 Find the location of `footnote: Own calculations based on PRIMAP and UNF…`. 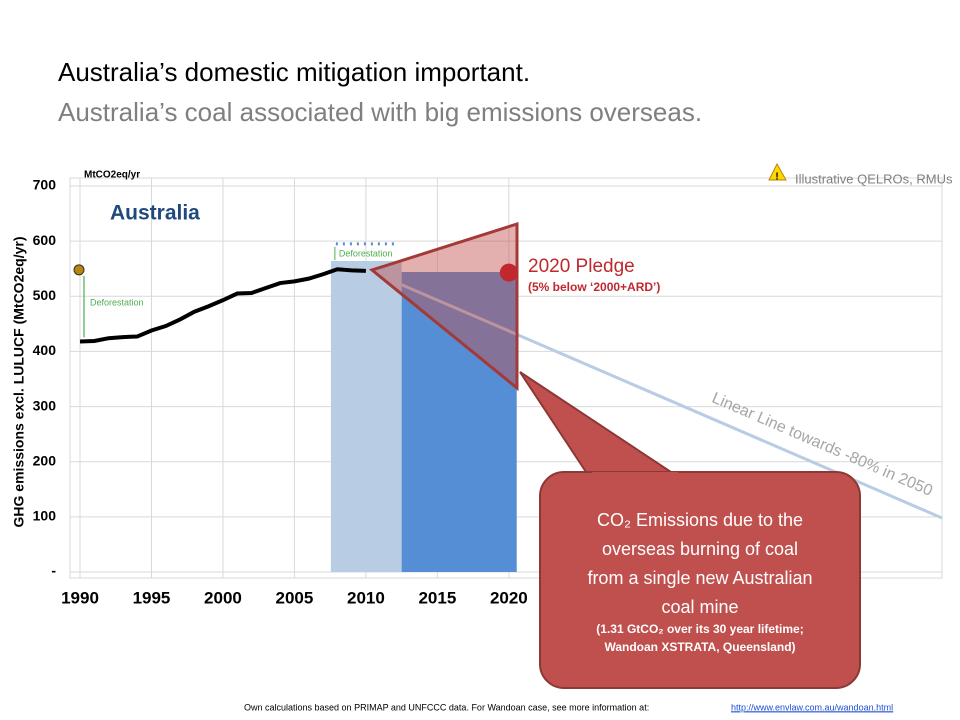

footnote: Own calculations based on PRIMAP and UNF… is located at coordinates (446, 707).